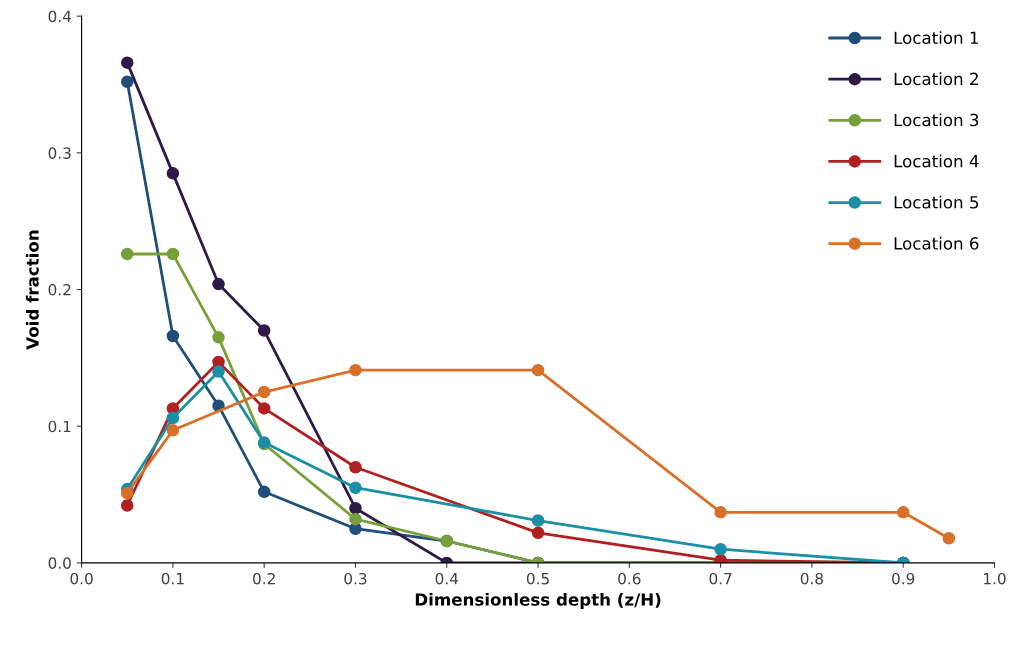  What do you see at coordinates (936, 38) in the screenshot?
I see `legend-label: Location 1` at bounding box center [936, 38].